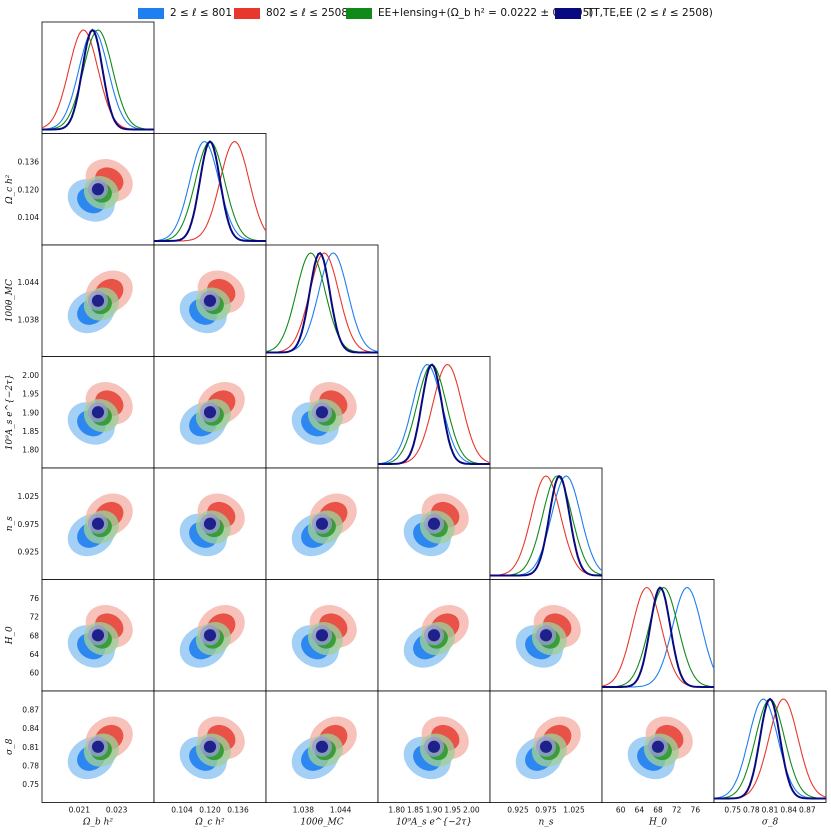 The height and width of the screenshot is (833, 831). I want to click on x-tick-label: 1.038, so click(304, 810).